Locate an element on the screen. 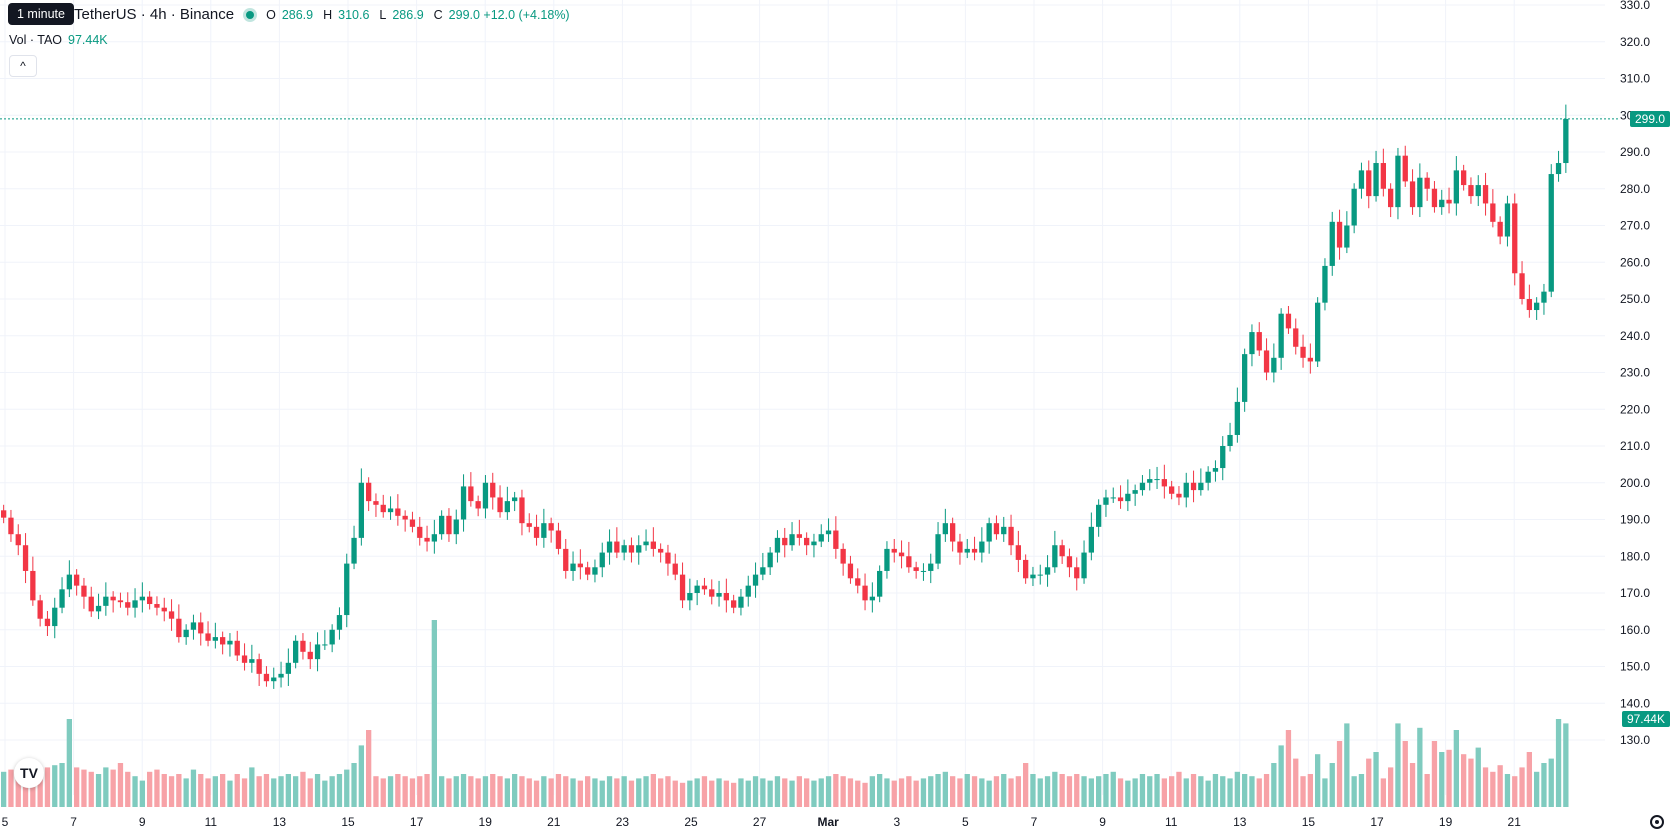 The image size is (1678, 835). x-tick-label: 7 is located at coordinates (1034, 822).